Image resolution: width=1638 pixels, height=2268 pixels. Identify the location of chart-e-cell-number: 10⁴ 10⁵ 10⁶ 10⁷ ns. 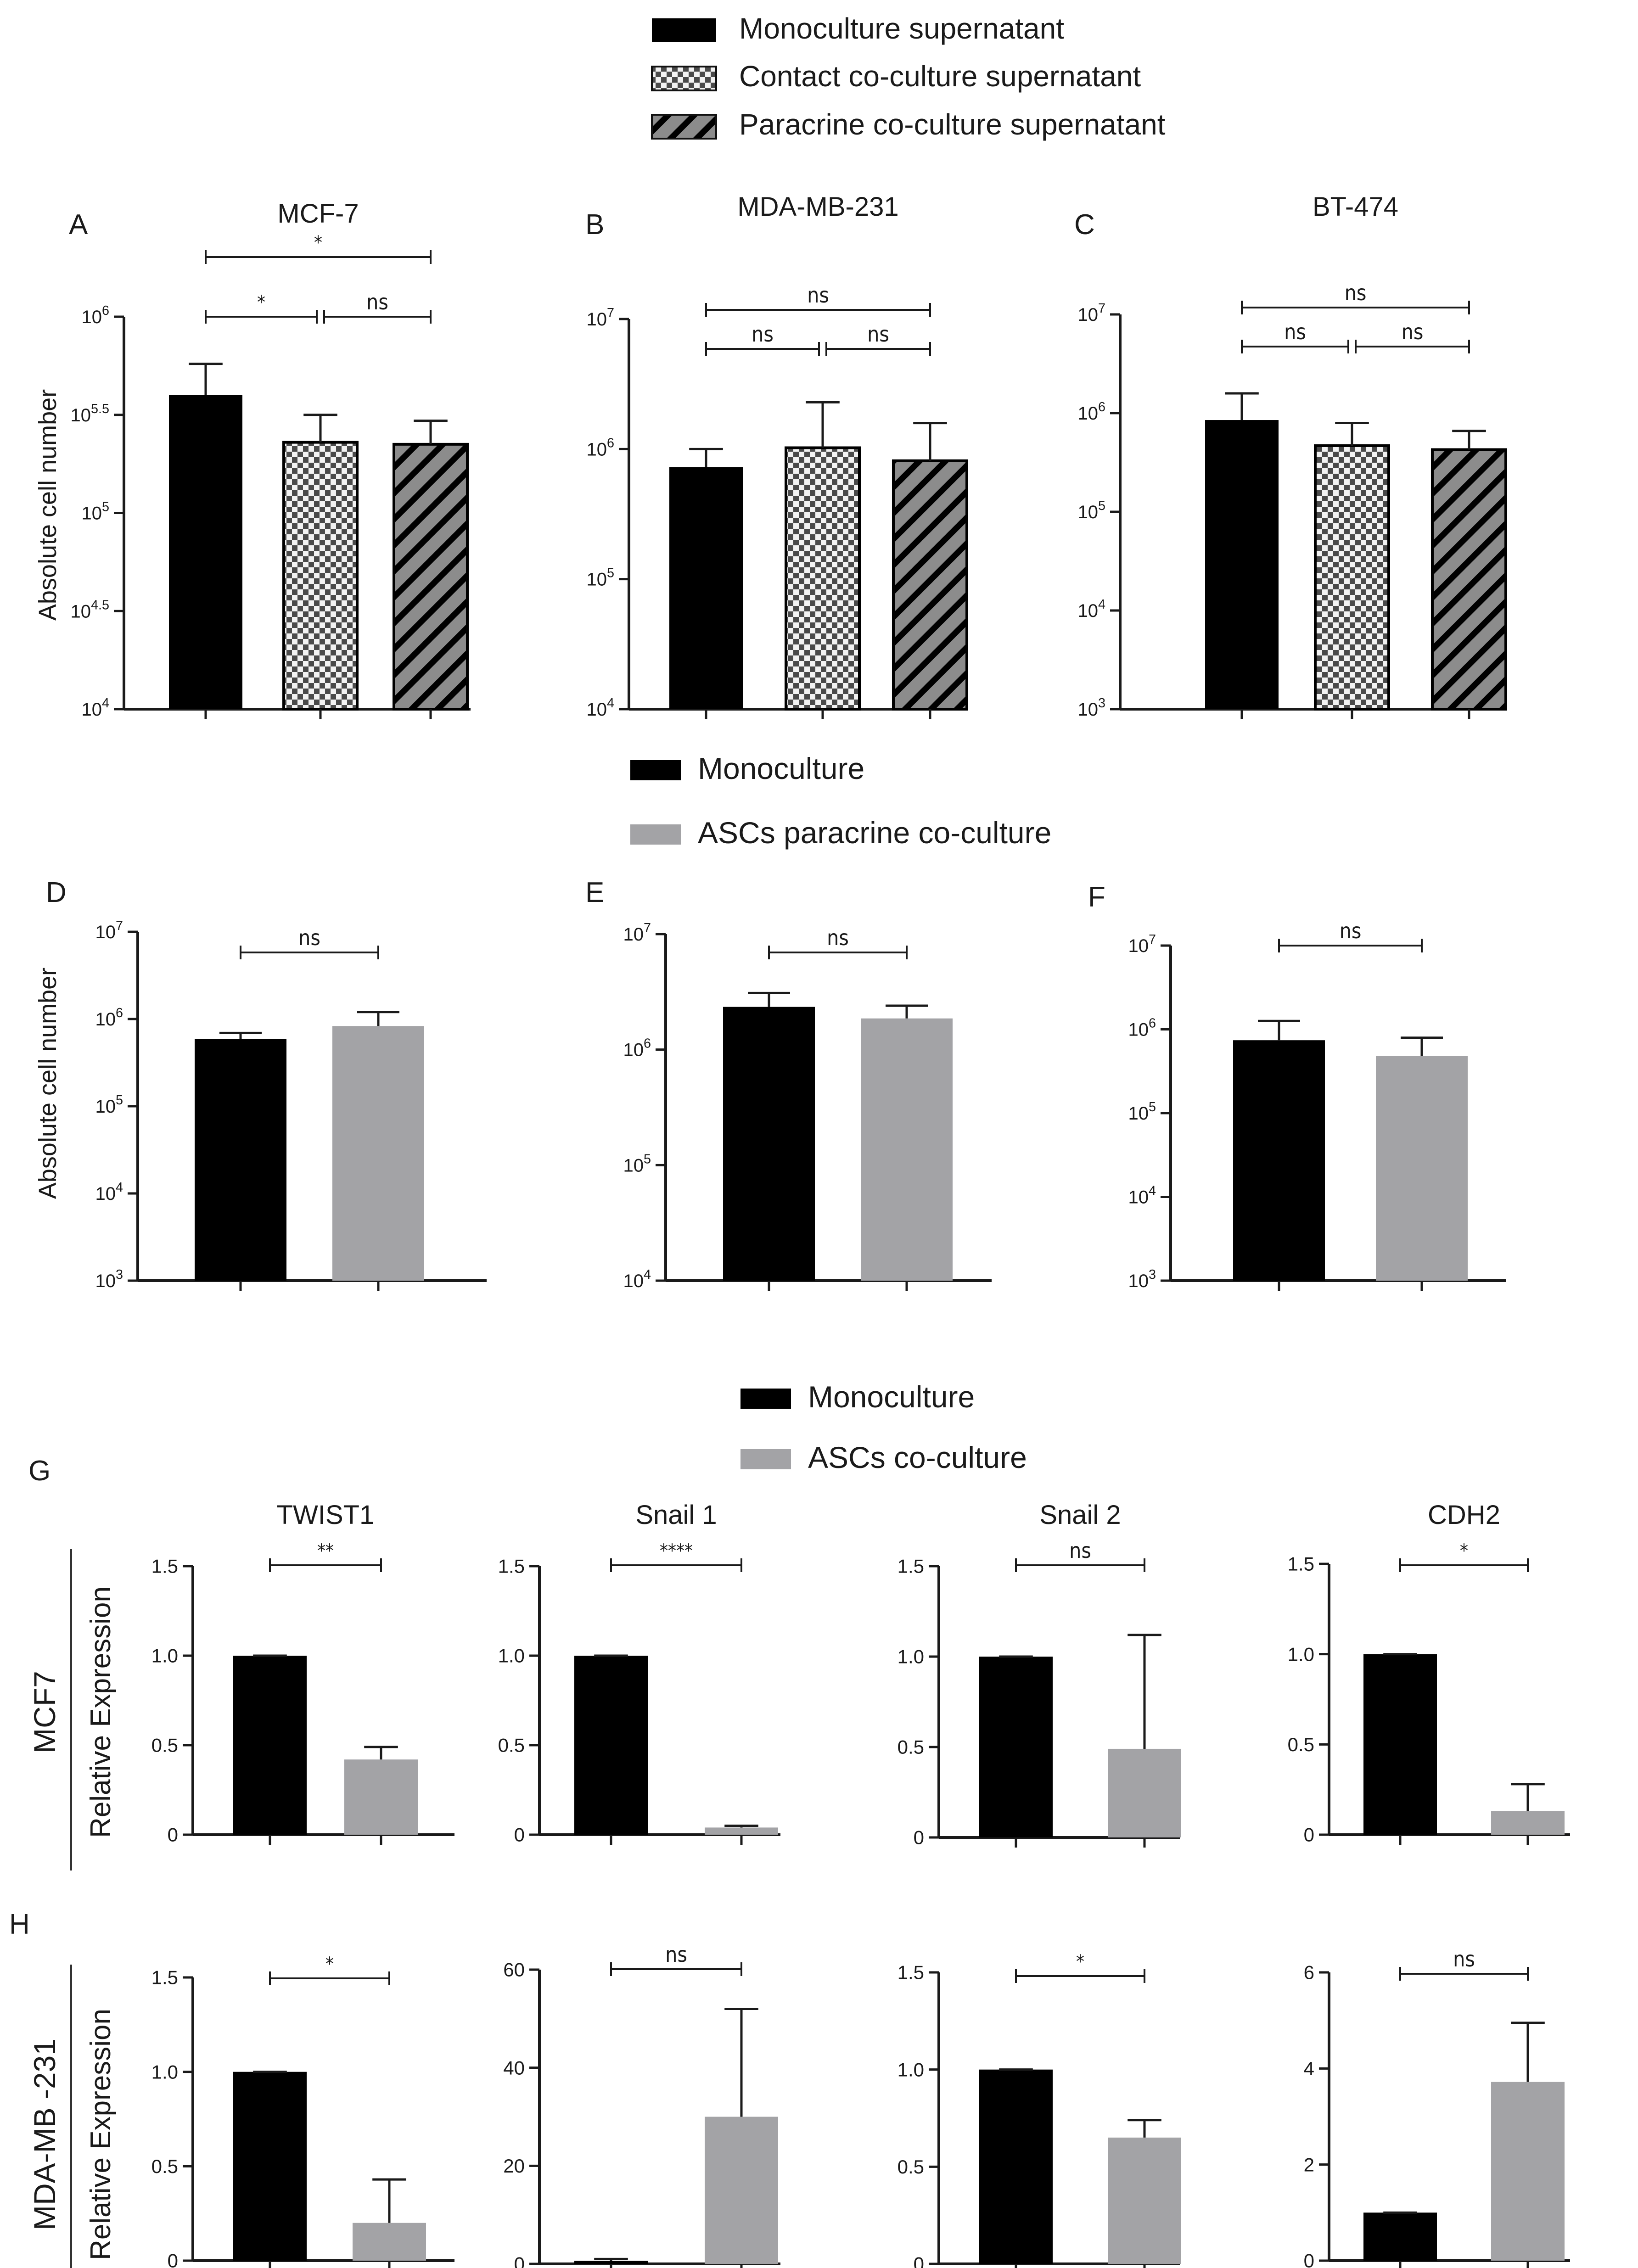
(807, 1106).